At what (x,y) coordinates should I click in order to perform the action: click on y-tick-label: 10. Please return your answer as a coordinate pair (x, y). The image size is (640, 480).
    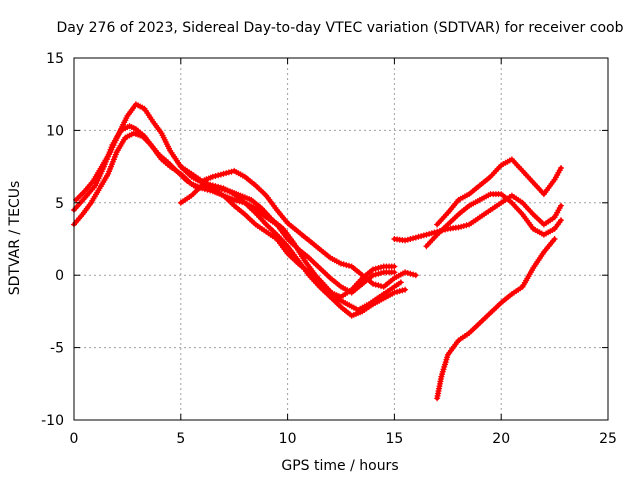
    Looking at the image, I should click on (55, 131).